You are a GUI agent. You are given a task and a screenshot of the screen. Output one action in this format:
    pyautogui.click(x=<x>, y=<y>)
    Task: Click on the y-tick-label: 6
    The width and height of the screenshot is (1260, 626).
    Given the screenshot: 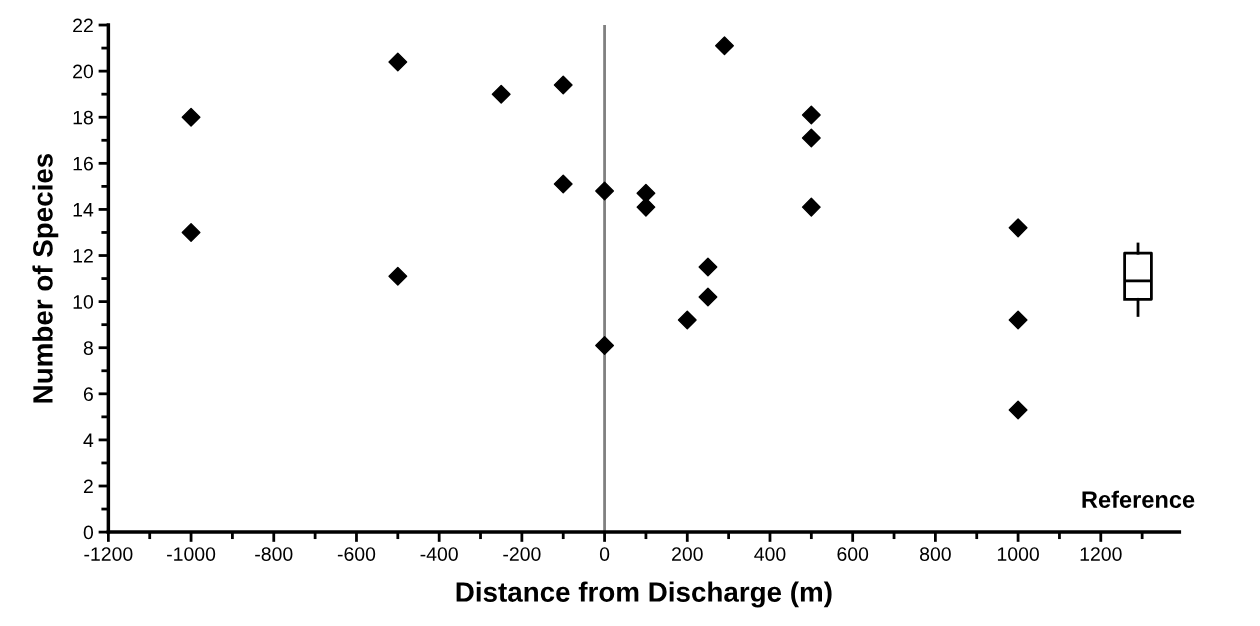 What is the action you would take?
    pyautogui.click(x=88, y=394)
    